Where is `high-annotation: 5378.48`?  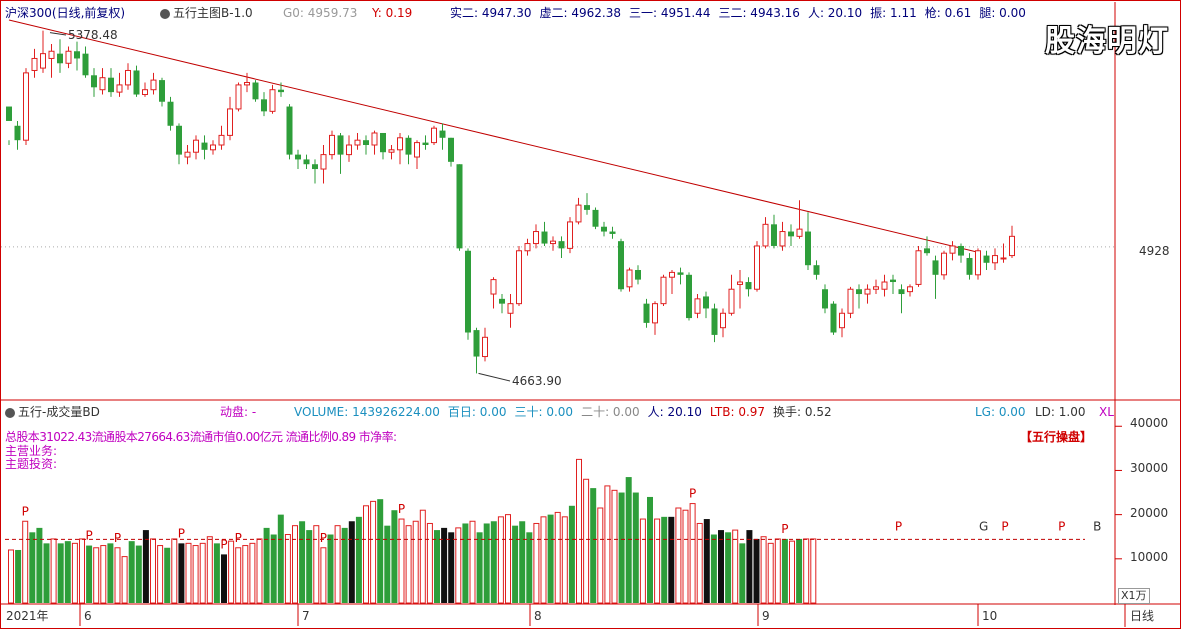
high-annotation: 5378.48 is located at coordinates (93, 35).